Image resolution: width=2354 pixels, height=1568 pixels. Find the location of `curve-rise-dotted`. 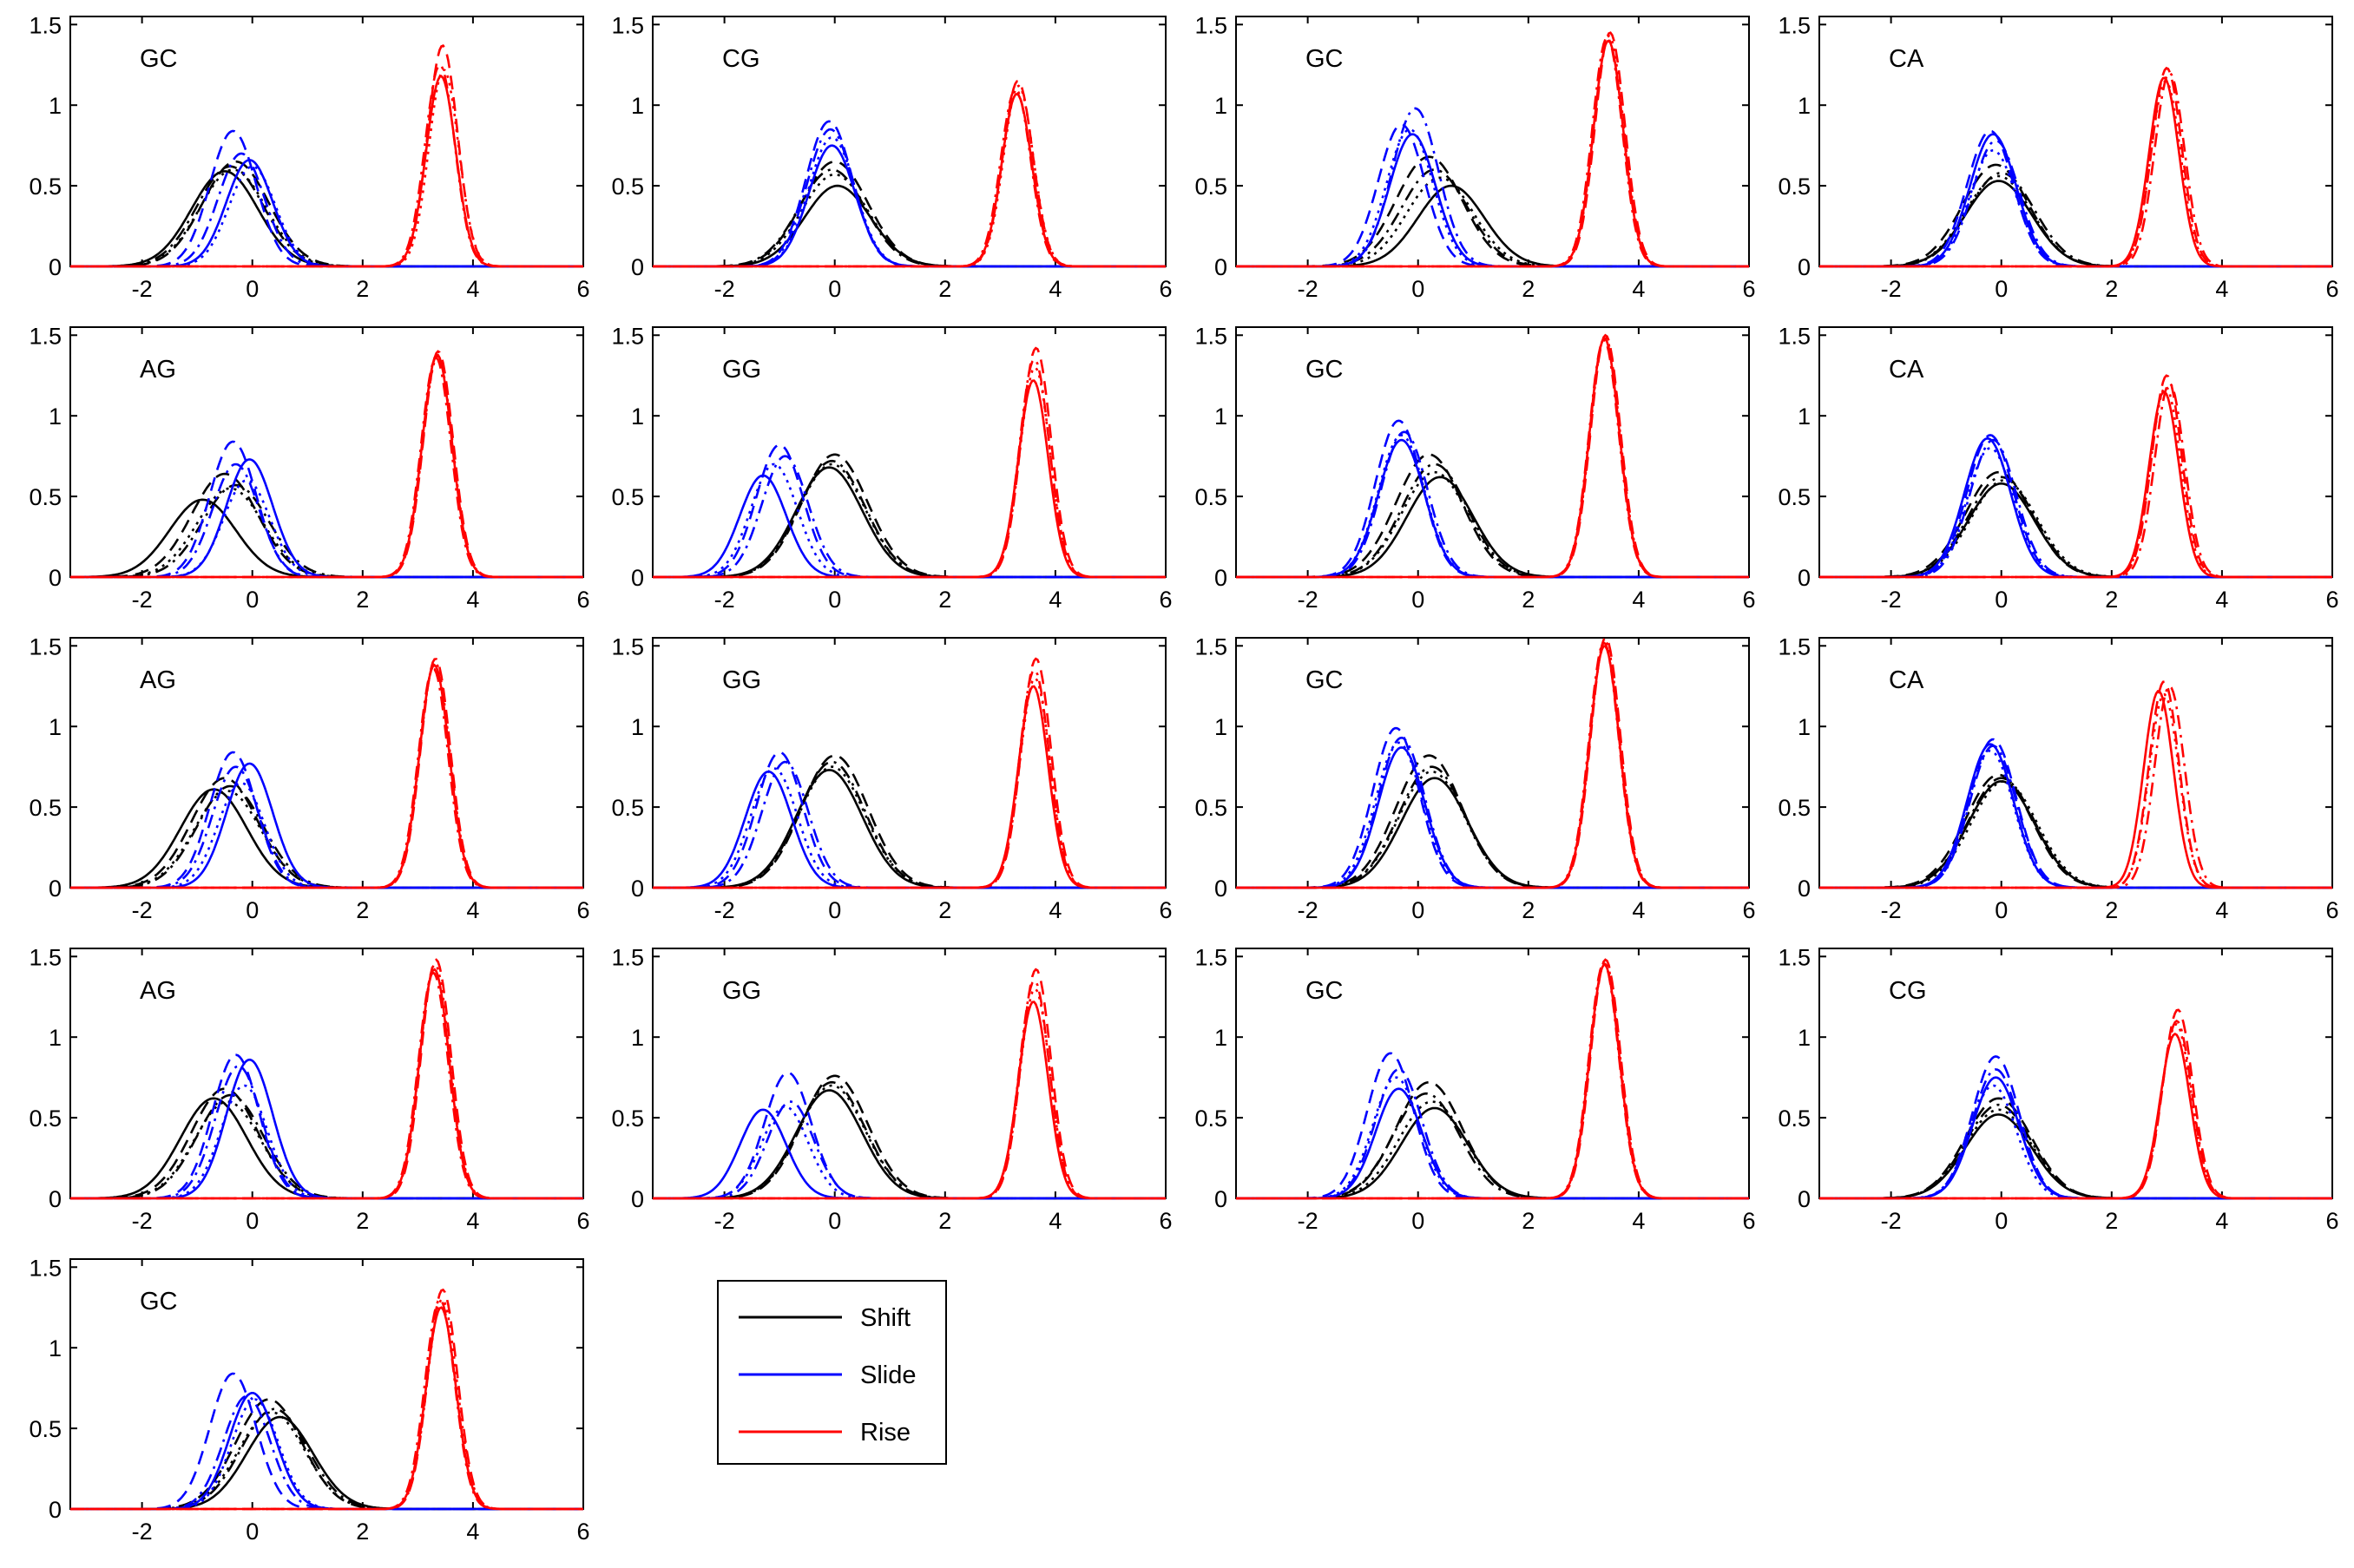

curve-rise-dotted is located at coordinates (1493, 1080).